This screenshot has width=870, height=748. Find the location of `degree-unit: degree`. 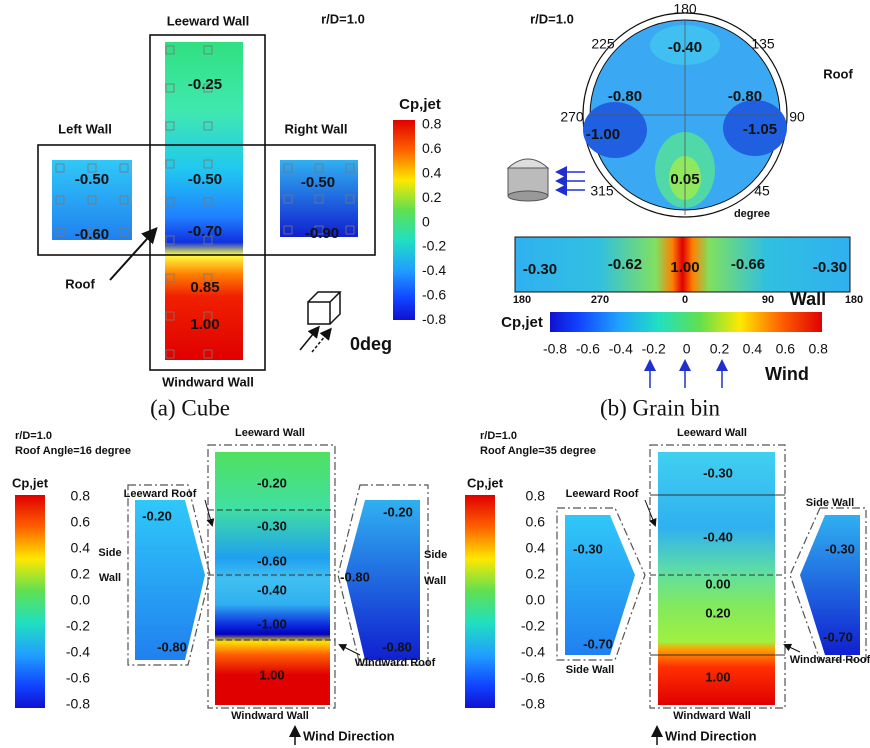

degree-unit: degree is located at coordinates (752, 214).